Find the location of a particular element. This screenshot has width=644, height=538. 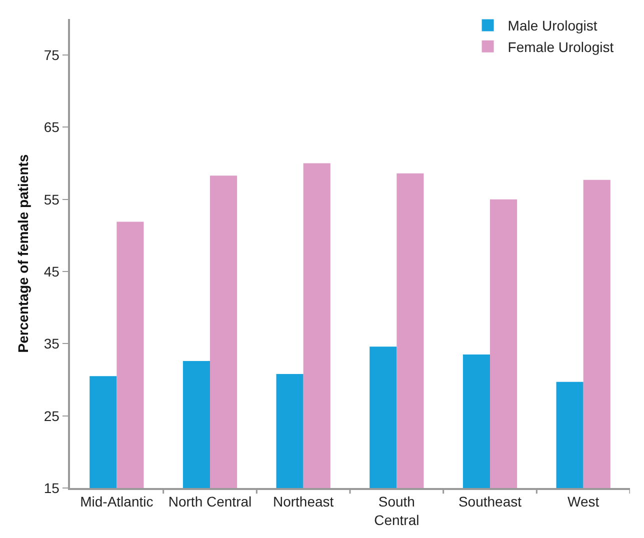

x-tick-label: Southeast is located at coordinates (490, 502).